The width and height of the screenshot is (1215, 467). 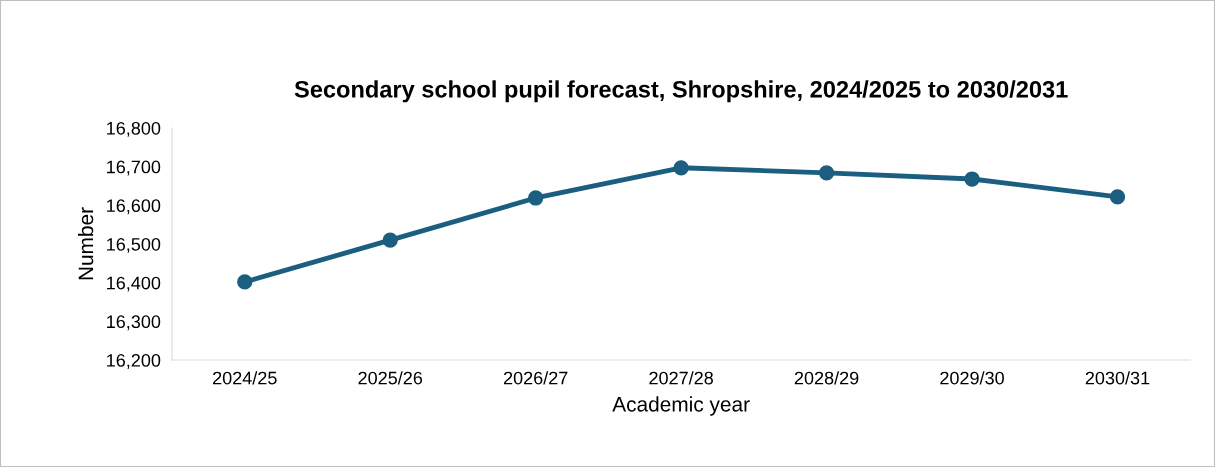 What do you see at coordinates (245, 378) in the screenshot?
I see `x-tick-label: 2024/25` at bounding box center [245, 378].